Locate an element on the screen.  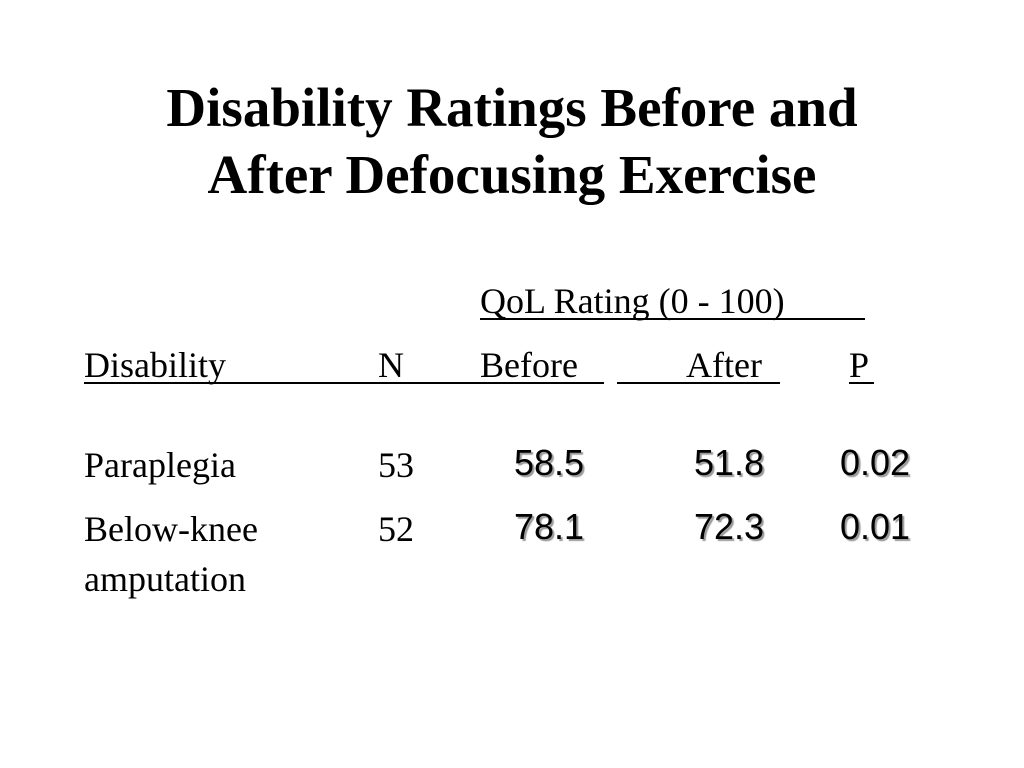
row-n: 52 is located at coordinates (396, 529).